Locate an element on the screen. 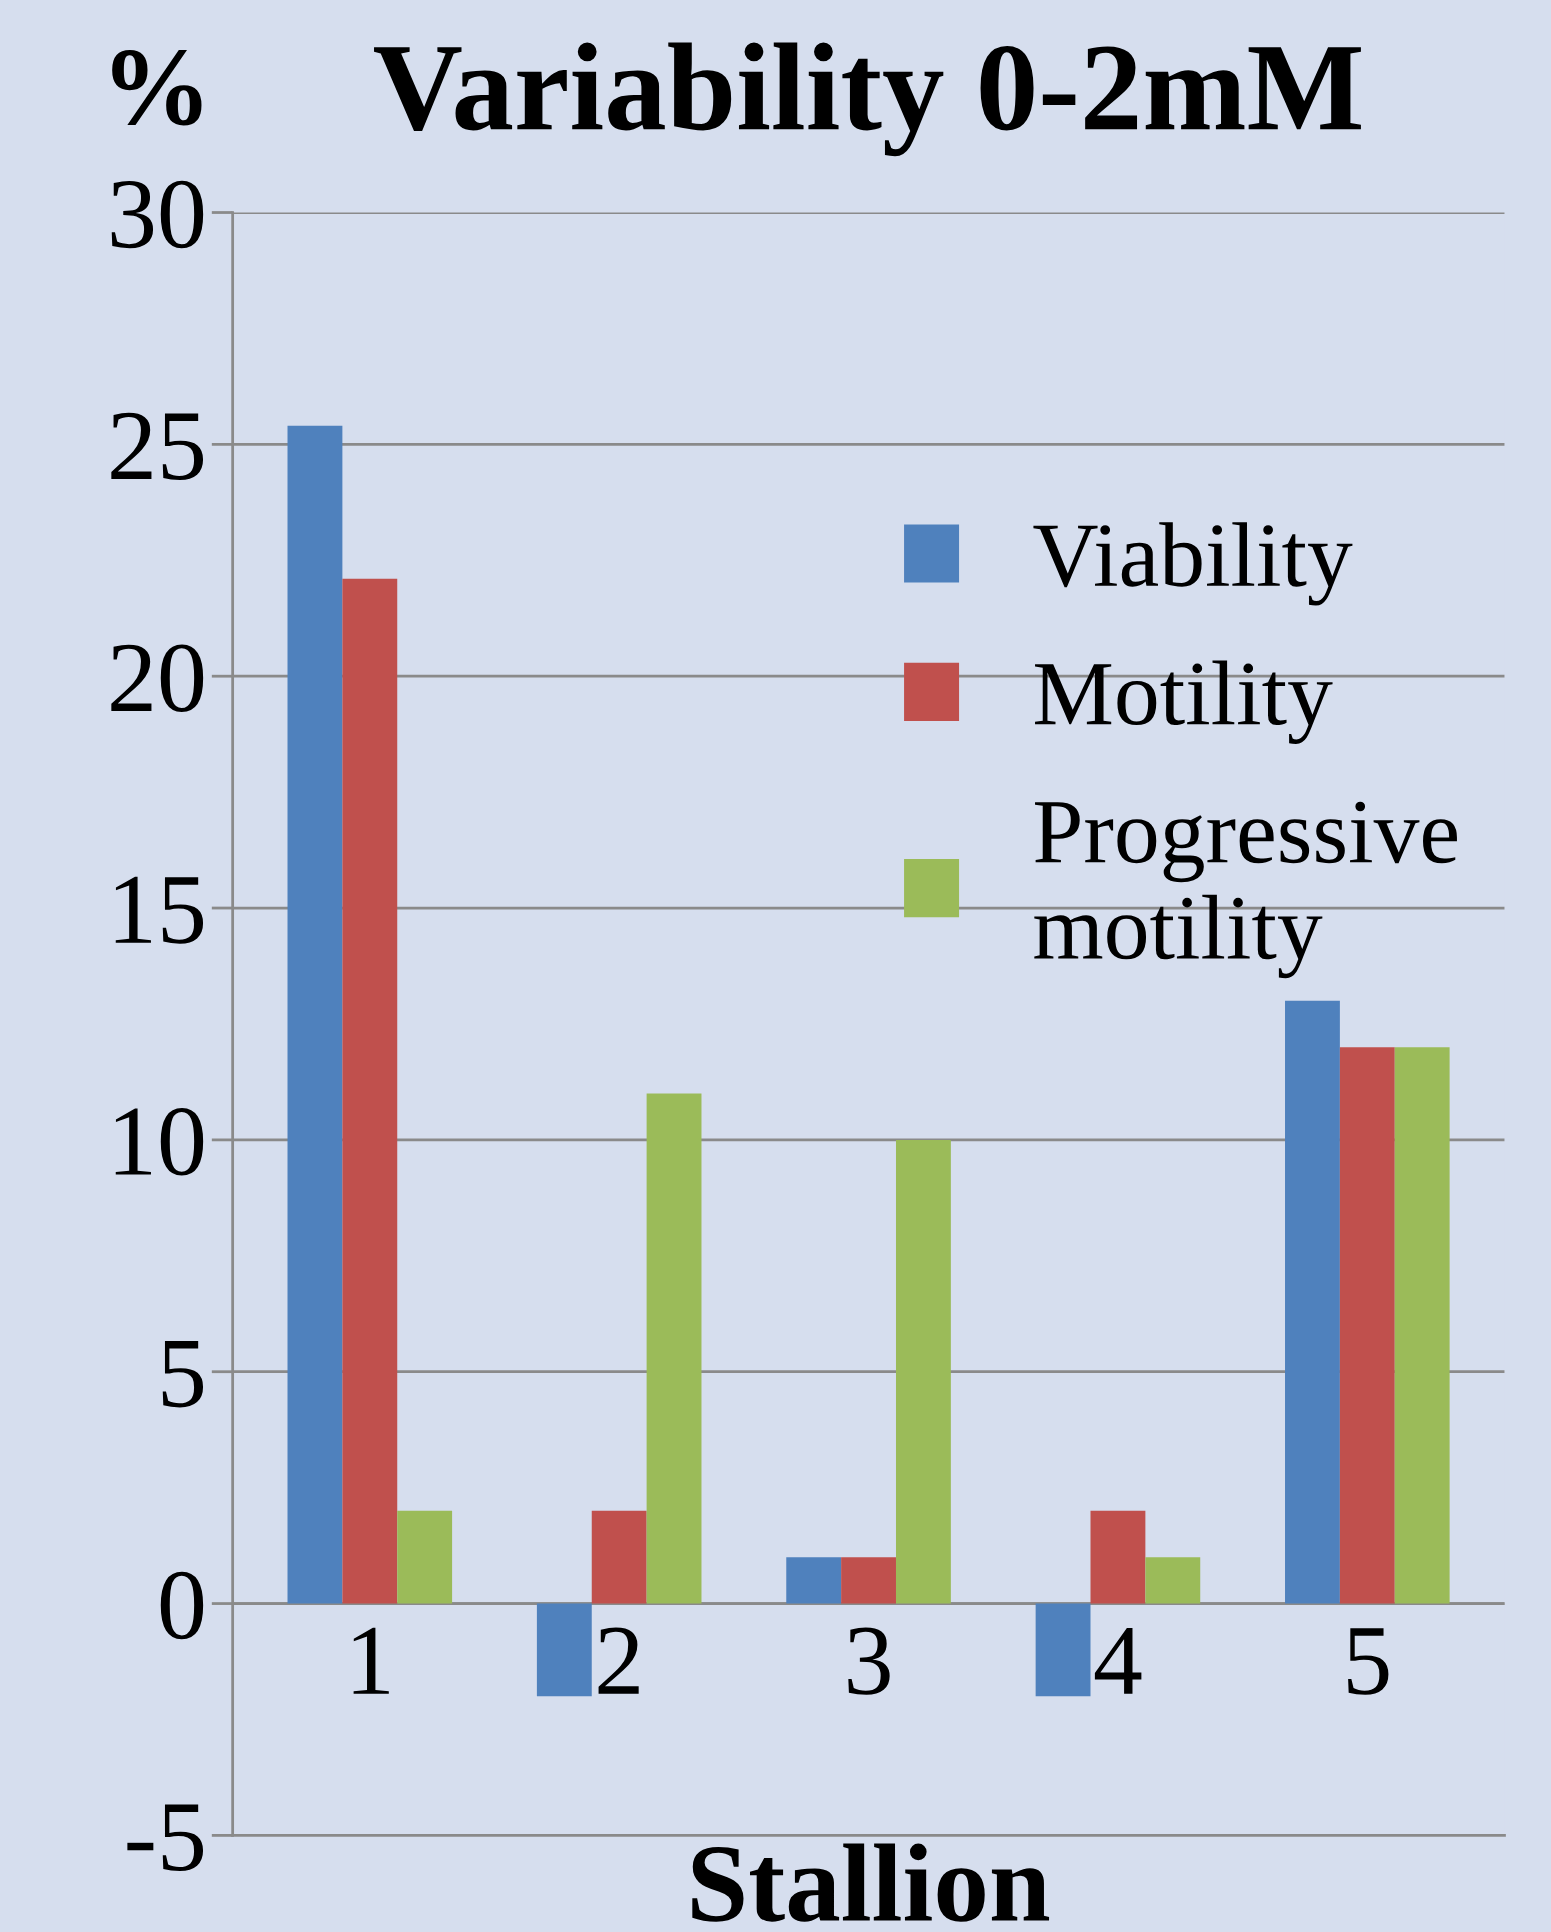 This screenshot has width=1551, height=1932. legend-label: Motility is located at coordinates (1184, 702).